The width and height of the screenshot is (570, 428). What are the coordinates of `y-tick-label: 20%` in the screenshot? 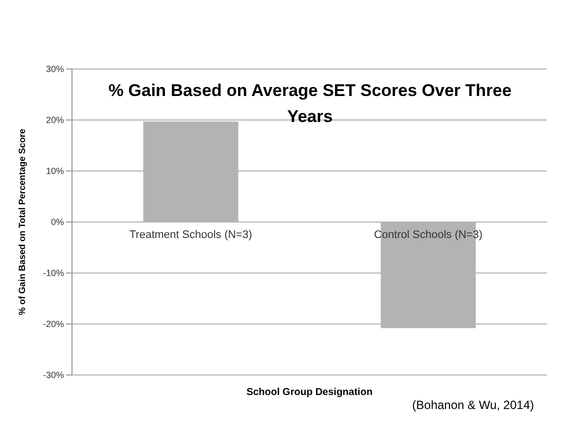 It's located at (55, 120).